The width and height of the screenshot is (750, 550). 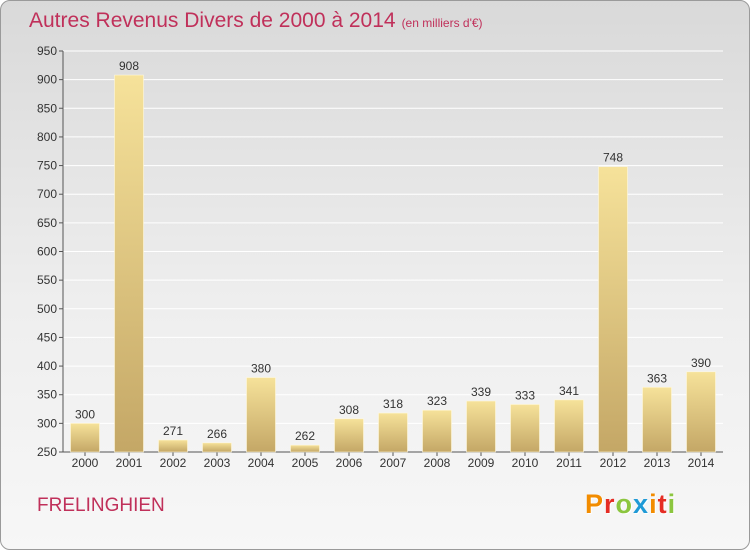 I want to click on x-tick-label: 2013, so click(x=657, y=463).